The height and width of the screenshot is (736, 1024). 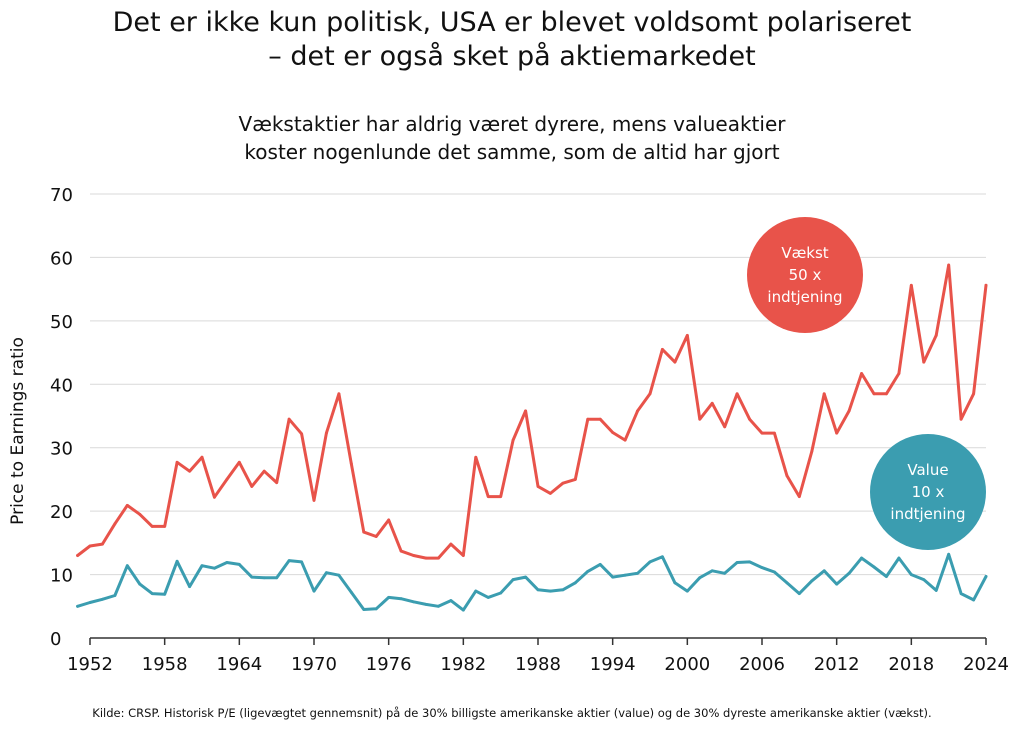 What do you see at coordinates (687, 664) in the screenshot?
I see `x-tick-label: 2000` at bounding box center [687, 664].